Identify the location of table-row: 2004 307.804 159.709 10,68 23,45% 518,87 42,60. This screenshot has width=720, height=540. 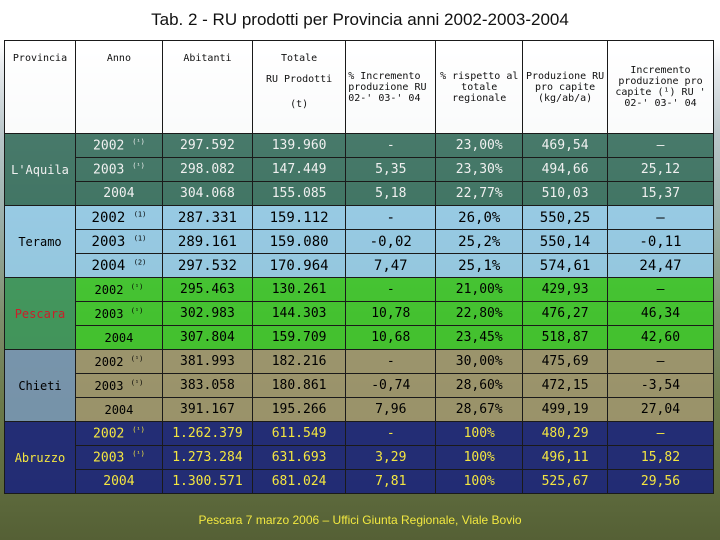
(360, 337).